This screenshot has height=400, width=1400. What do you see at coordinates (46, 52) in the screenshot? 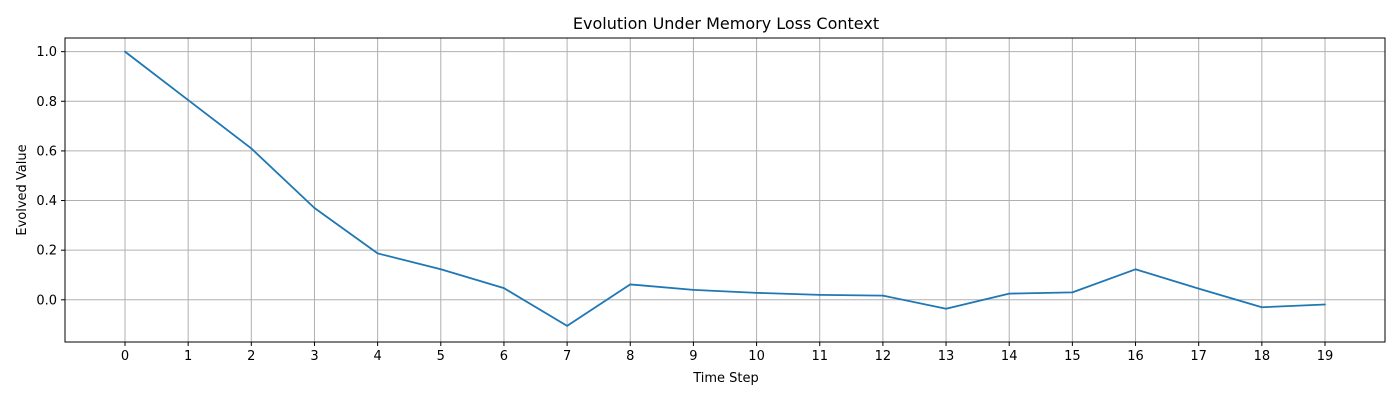
I see `y-tick-label: 1.0` at bounding box center [46, 52].